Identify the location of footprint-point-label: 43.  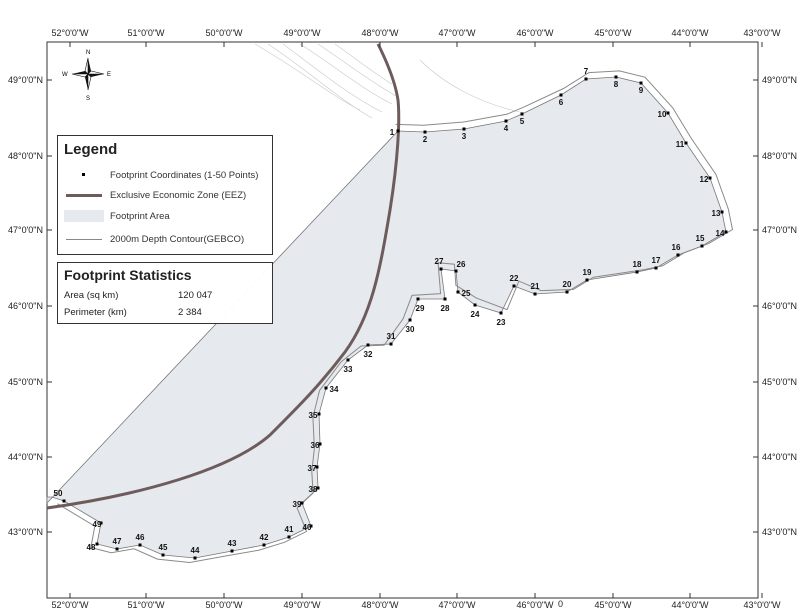
(232, 543).